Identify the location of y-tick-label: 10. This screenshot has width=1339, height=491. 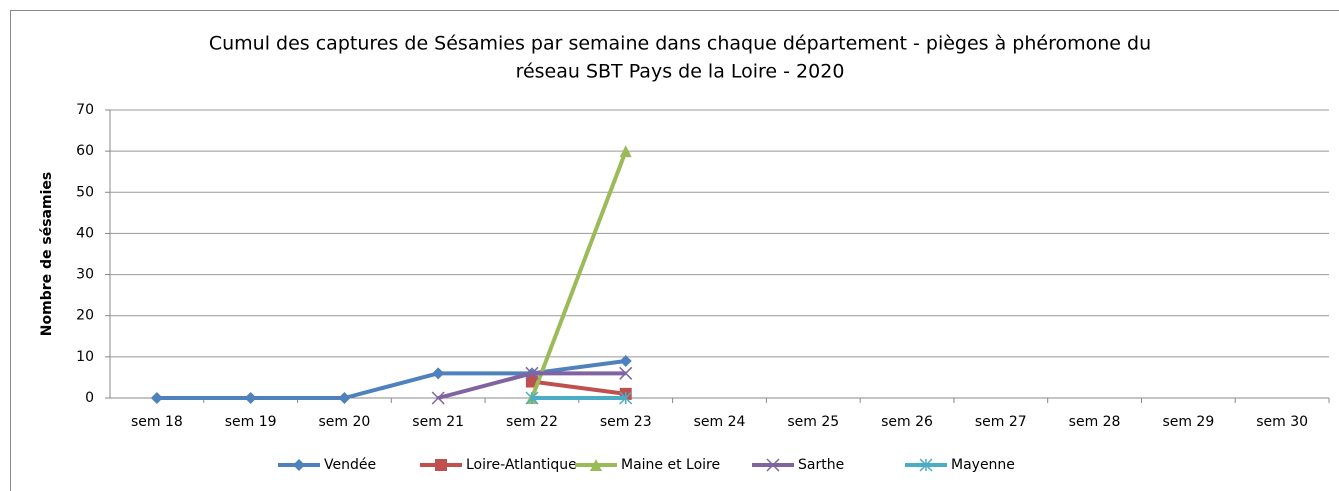
(85, 357).